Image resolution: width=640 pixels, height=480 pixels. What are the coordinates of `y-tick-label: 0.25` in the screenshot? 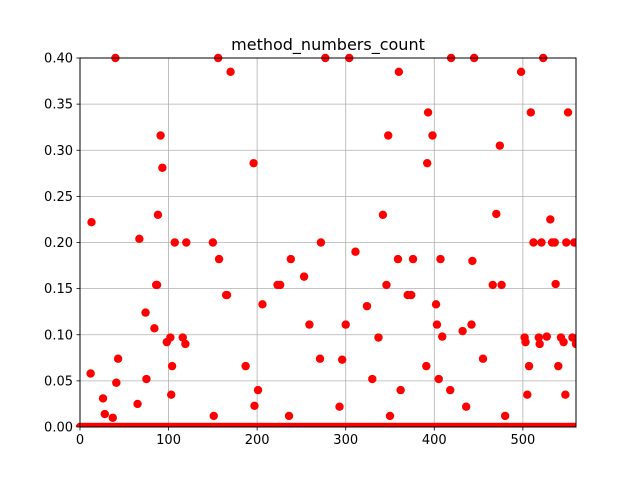 It's located at (58, 197).